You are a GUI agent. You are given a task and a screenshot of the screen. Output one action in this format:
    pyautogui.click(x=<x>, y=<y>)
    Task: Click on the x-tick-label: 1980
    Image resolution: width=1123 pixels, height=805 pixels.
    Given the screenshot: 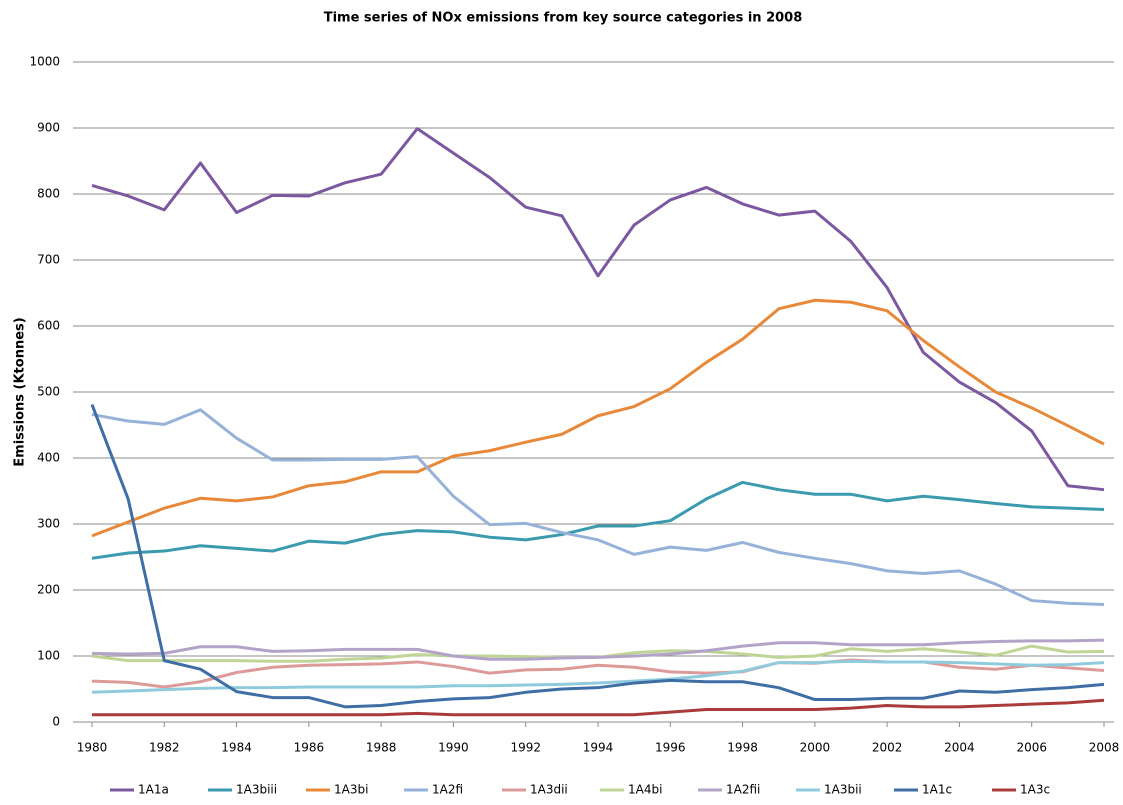 What is the action you would take?
    pyautogui.click(x=92, y=748)
    